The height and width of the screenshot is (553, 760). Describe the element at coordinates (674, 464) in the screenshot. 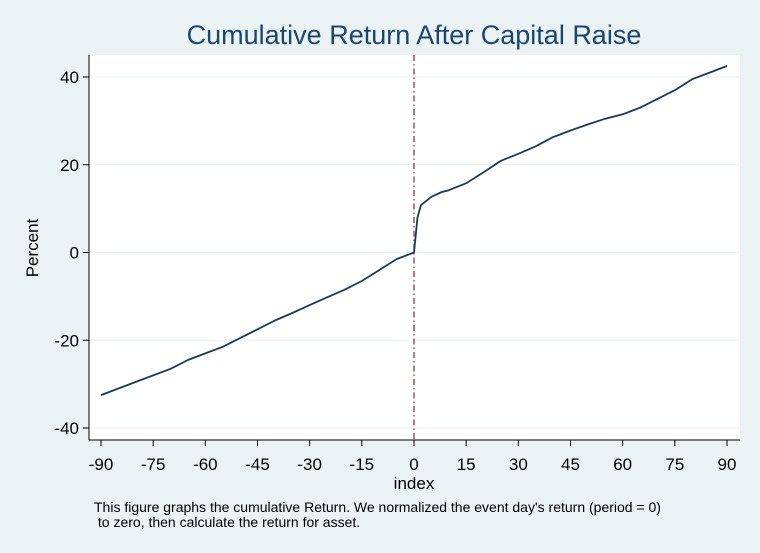

I see `x-tick-label: 75` at that location.